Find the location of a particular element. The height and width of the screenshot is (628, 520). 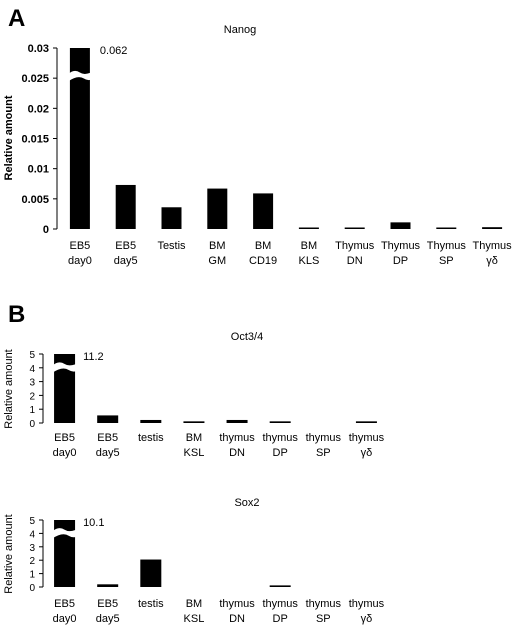

panel-label-b: B is located at coordinates (16, 314).